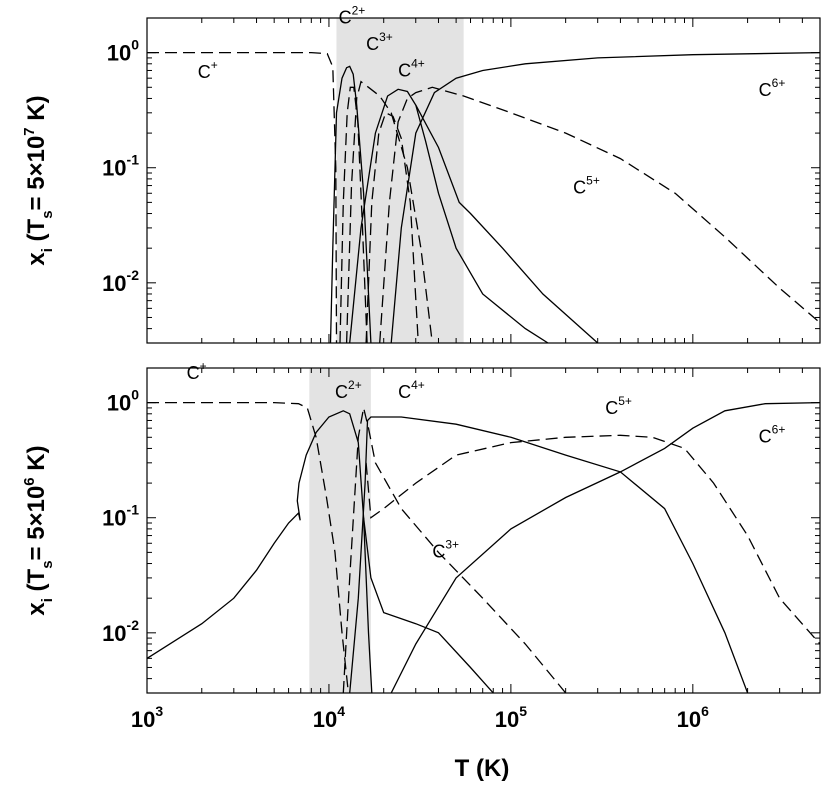 The height and width of the screenshot is (791, 830). I want to click on x-tick-label: 10⁵, so click(511, 717).